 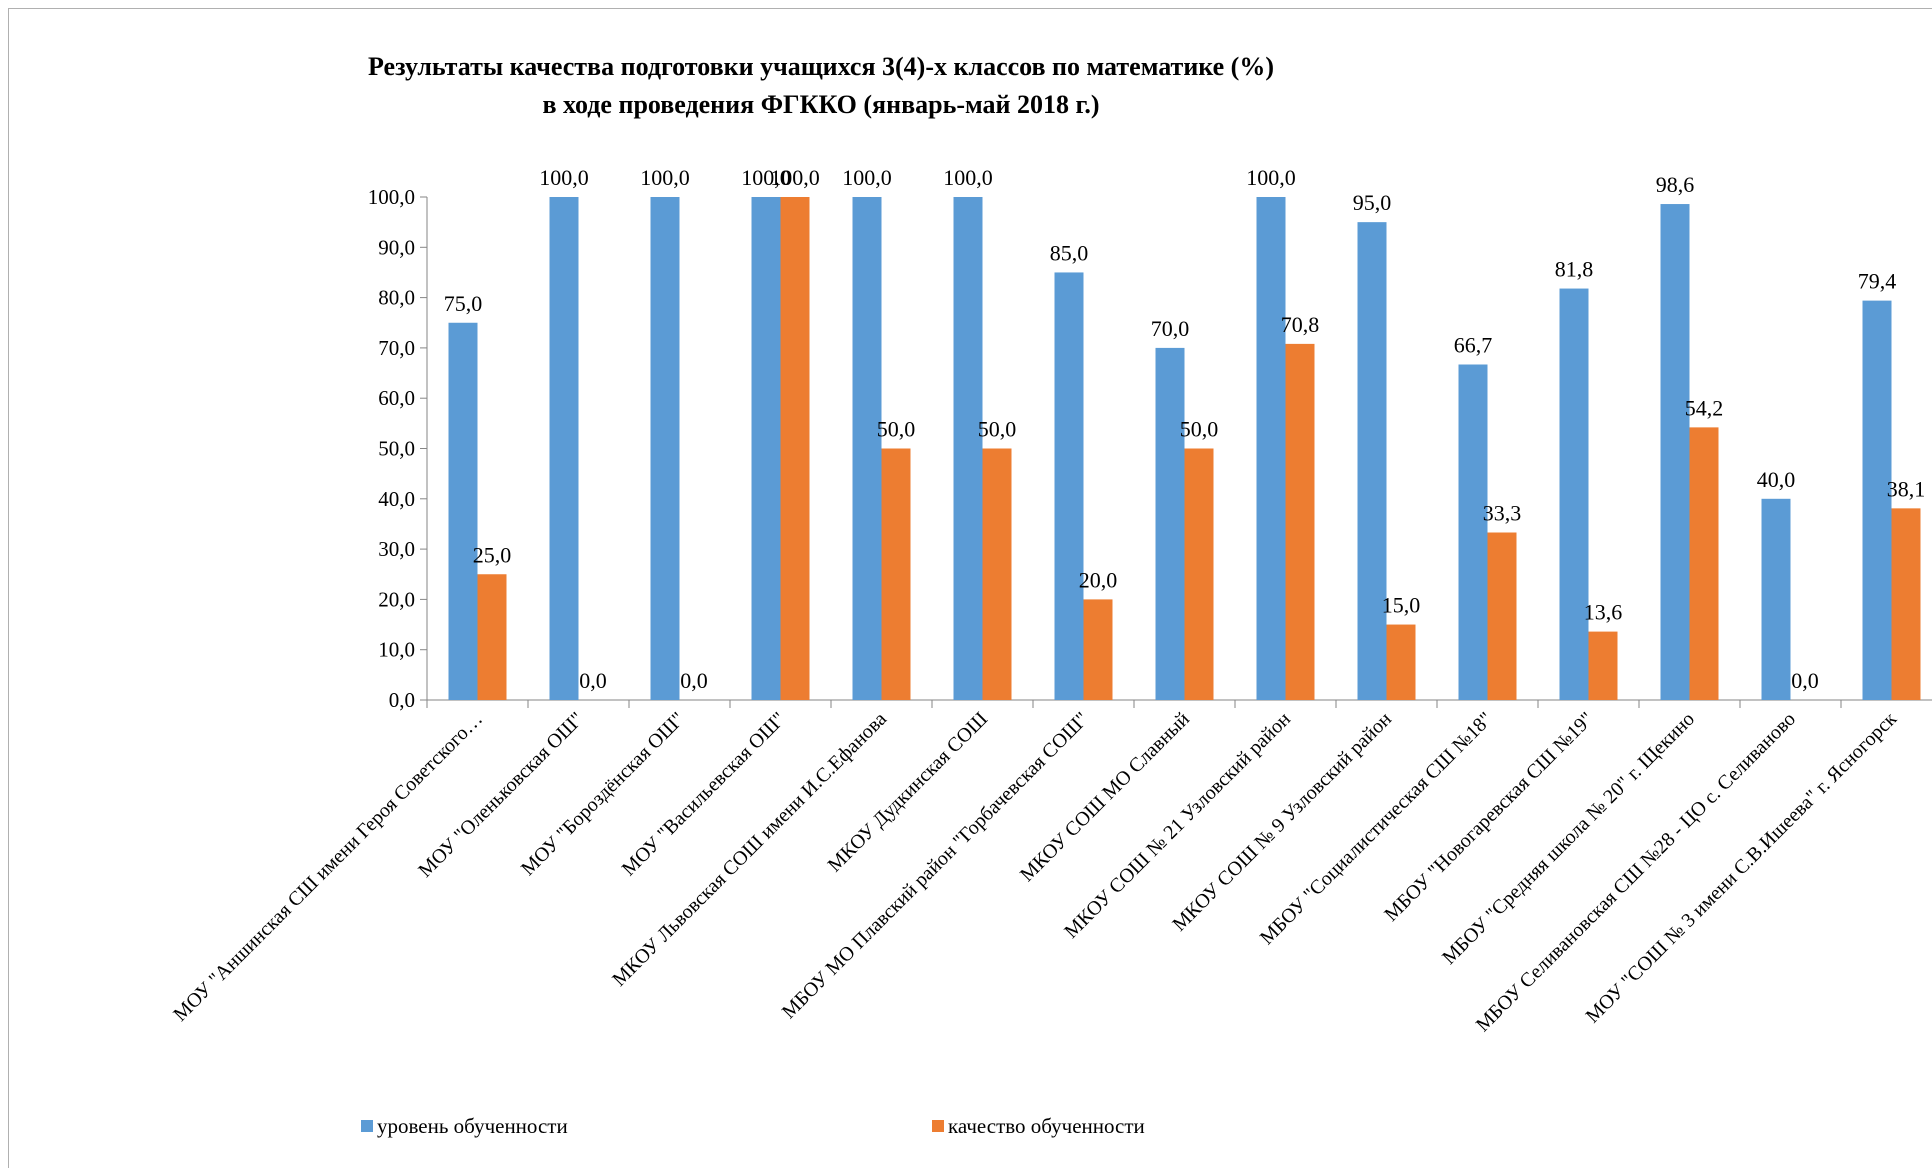 I want to click on data-label: 81,8, so click(x=1574, y=269).